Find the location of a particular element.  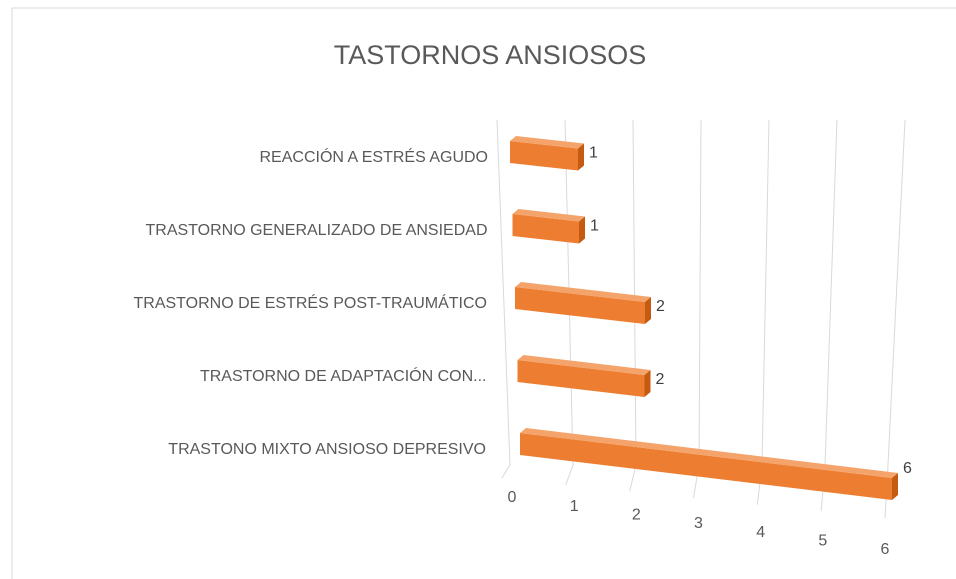

category-label: TRASTORNO GENERALIZADO DE ANSIEDAD is located at coordinates (317, 230).